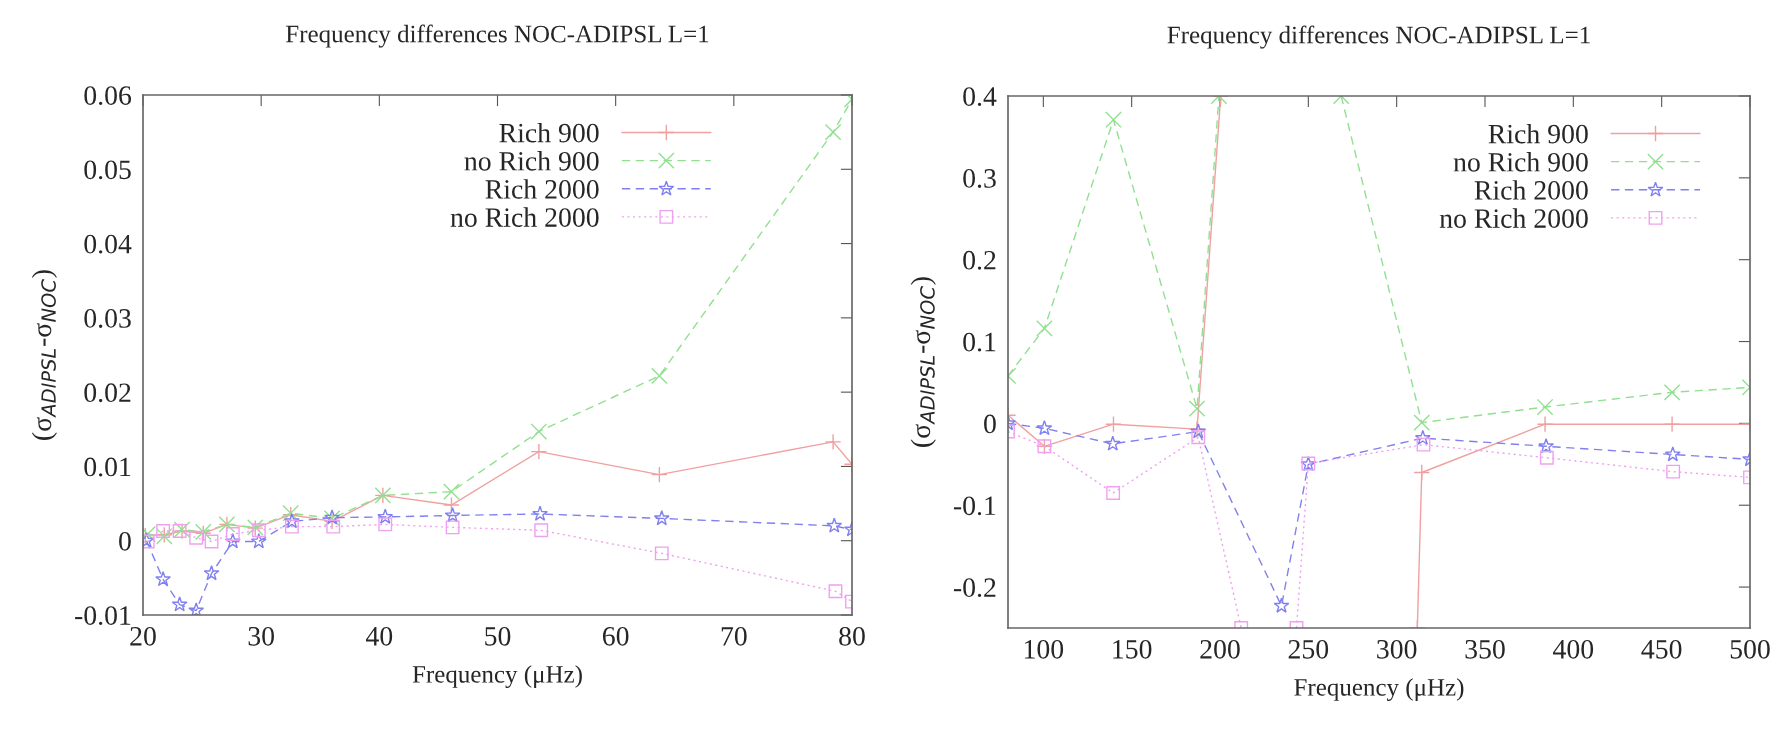  Describe the element at coordinates (734, 636) in the screenshot. I see `x-tick-label: 70` at that location.